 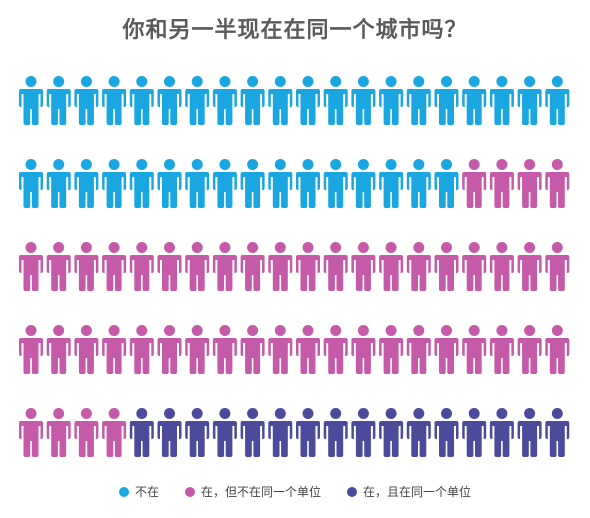 What do you see at coordinates (260, 492) in the screenshot?
I see `legend-label-1: 在，但不在同一个单位` at bounding box center [260, 492].